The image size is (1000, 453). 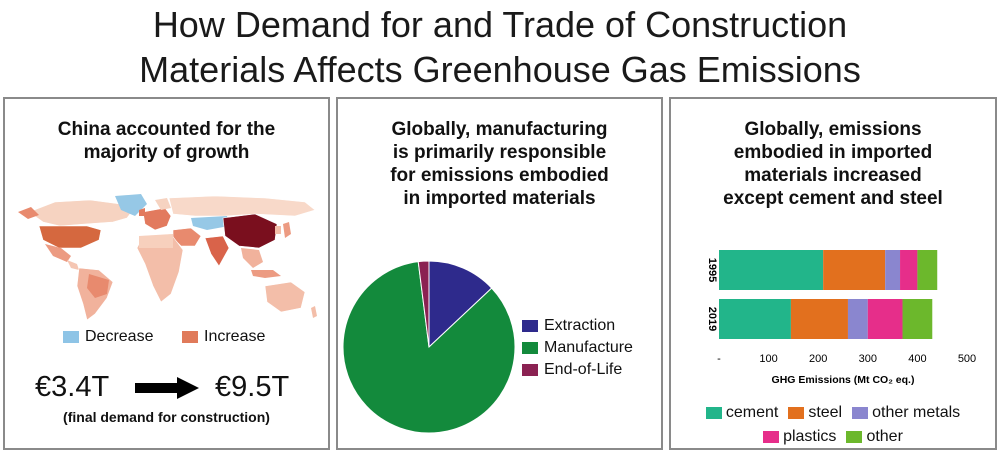 What do you see at coordinates (73, 265) in the screenshot?
I see `map-central-america` at bounding box center [73, 265].